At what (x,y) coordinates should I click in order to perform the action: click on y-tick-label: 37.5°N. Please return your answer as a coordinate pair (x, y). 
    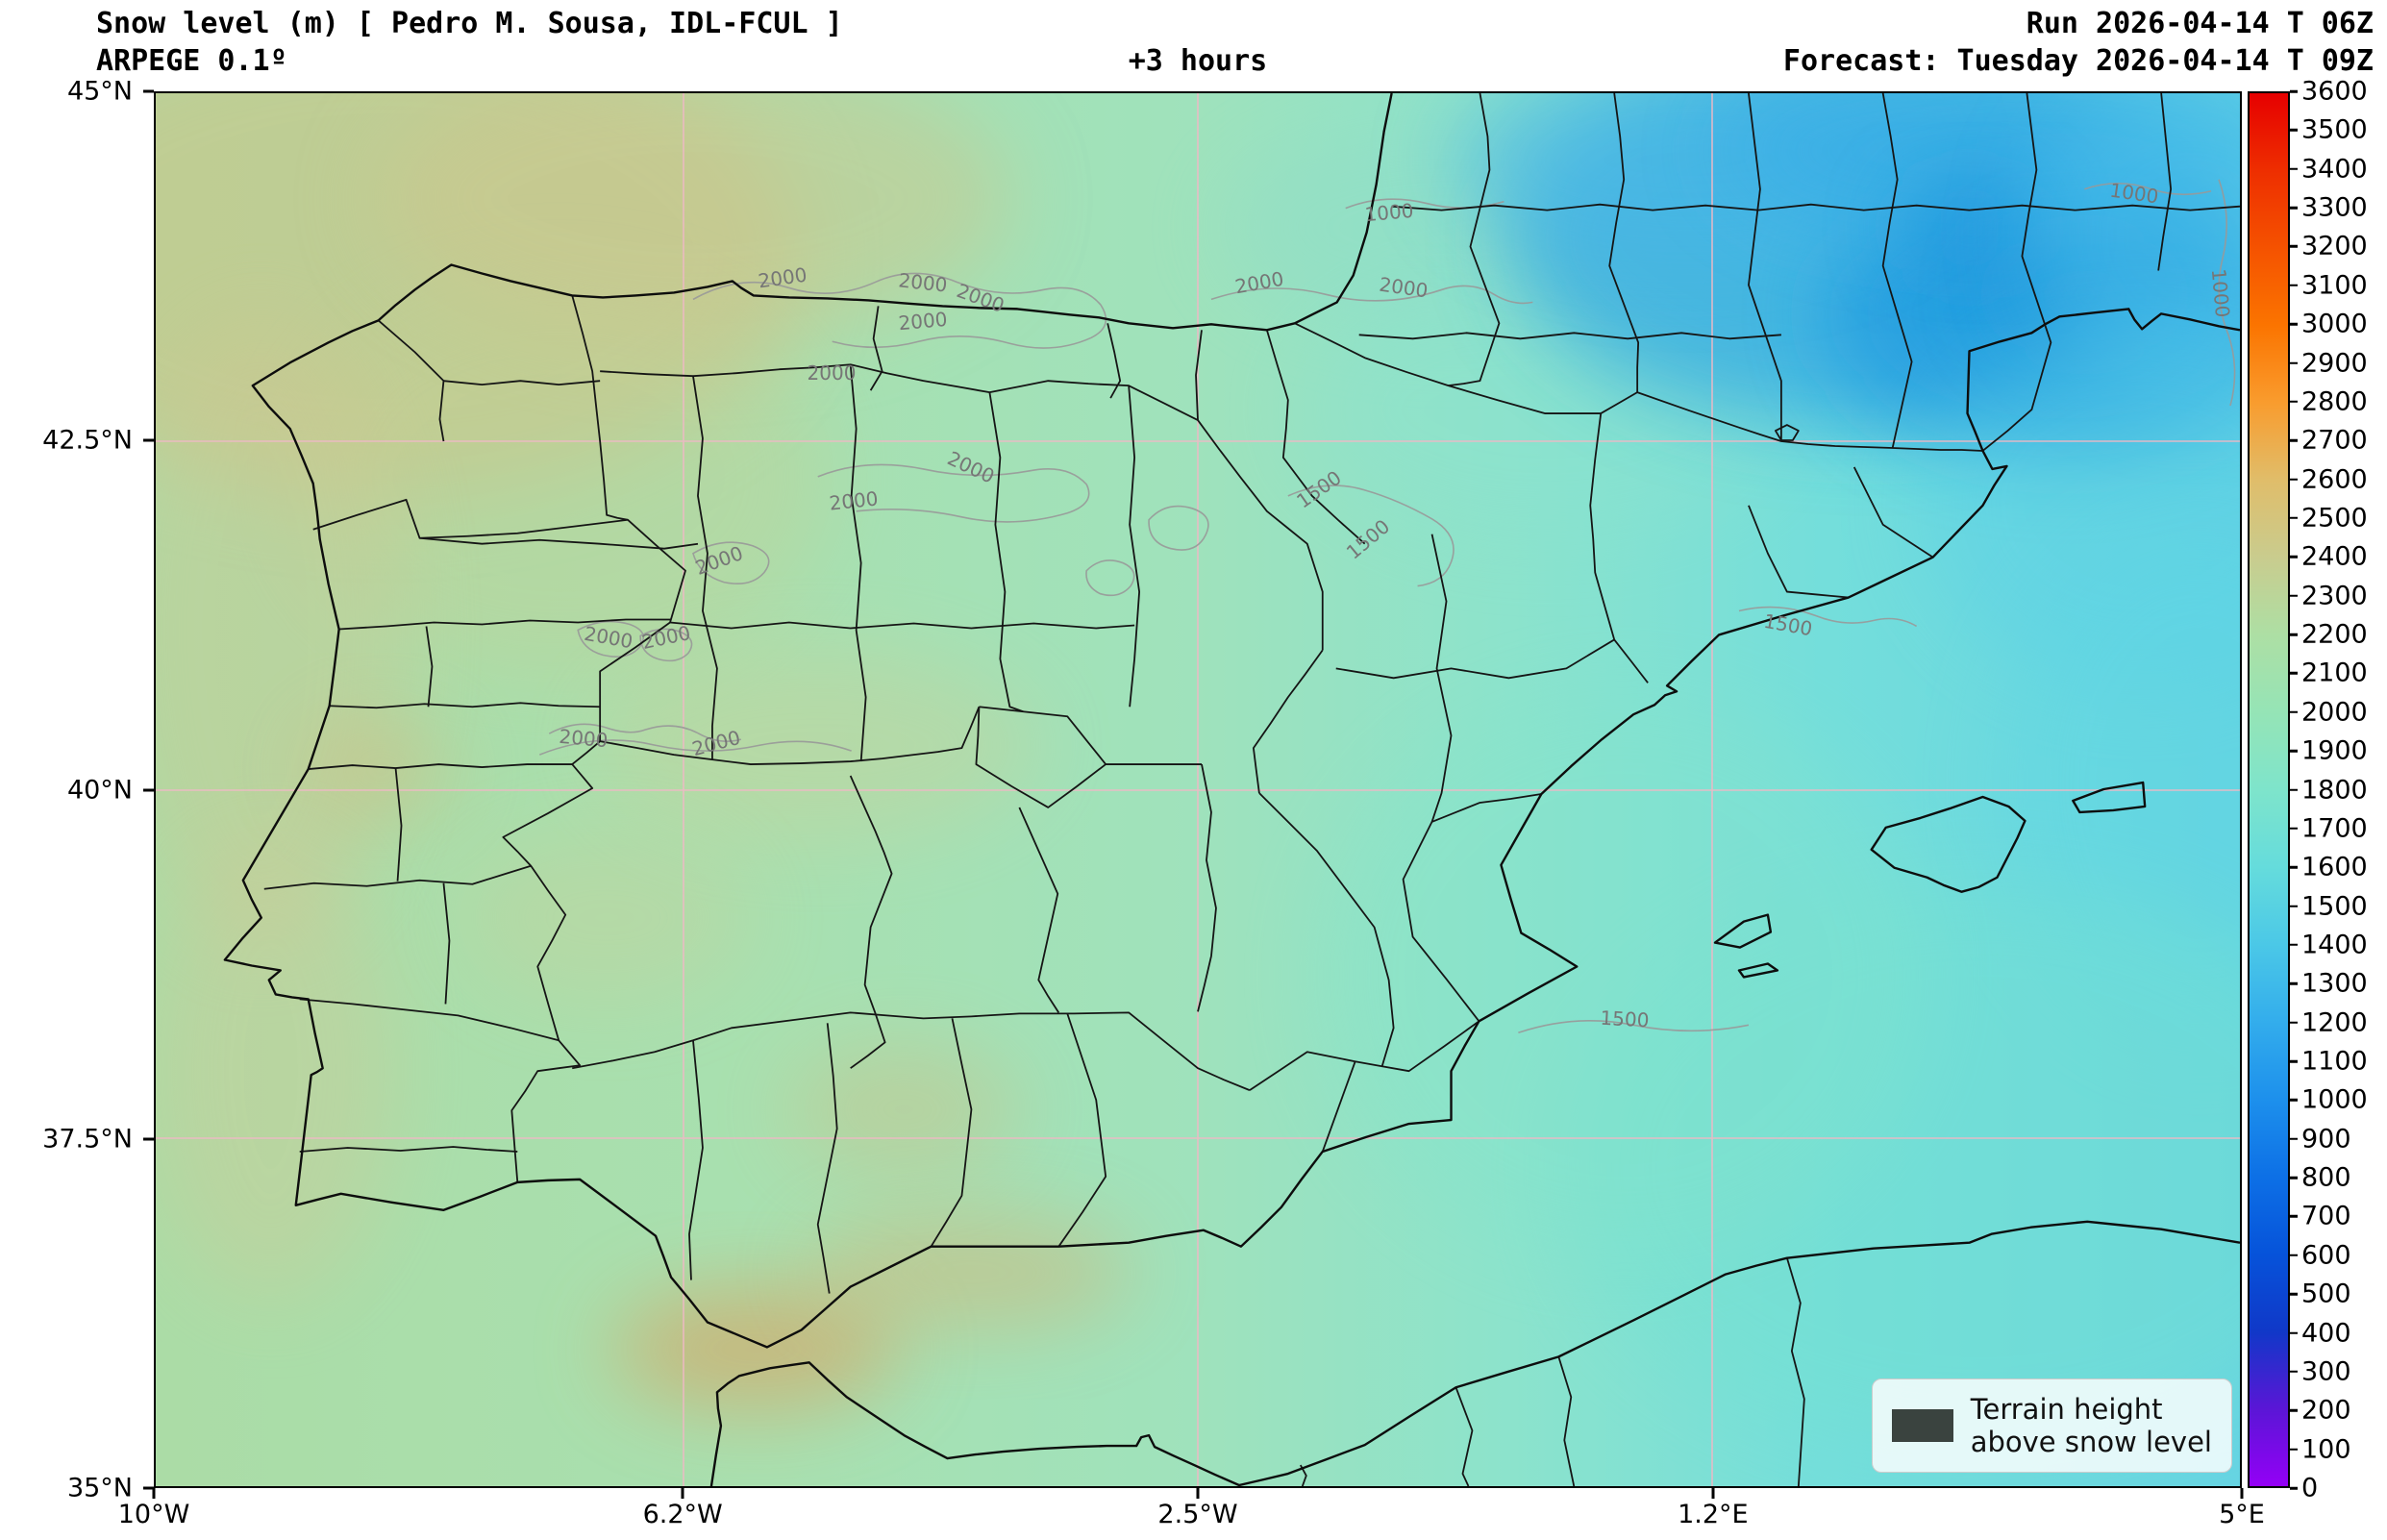
    Looking at the image, I should click on (87, 1139).